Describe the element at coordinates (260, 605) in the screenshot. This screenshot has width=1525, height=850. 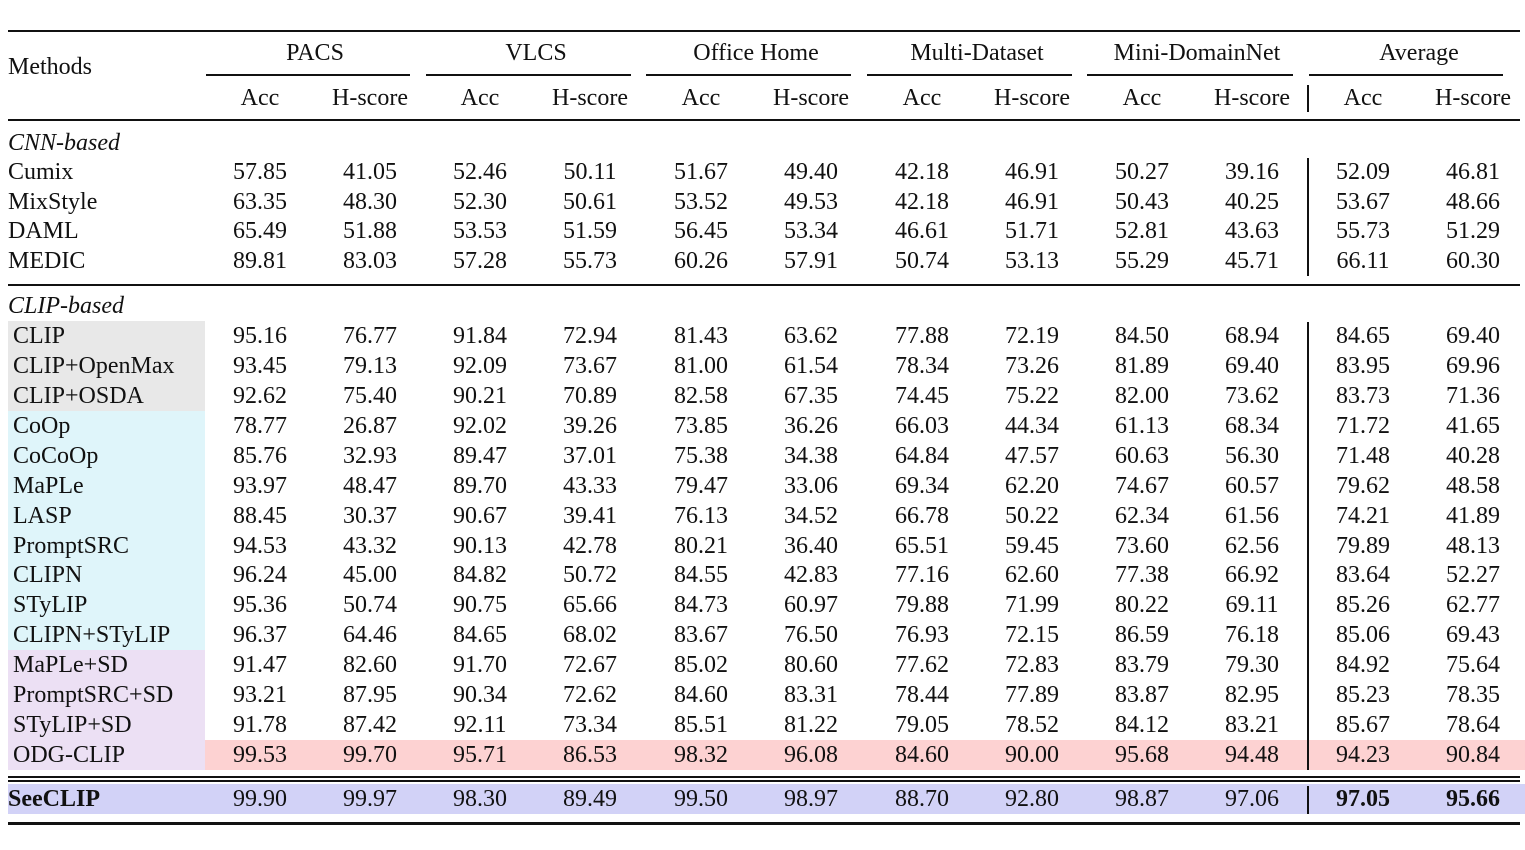
I see `cell-value: 95.36` at that location.